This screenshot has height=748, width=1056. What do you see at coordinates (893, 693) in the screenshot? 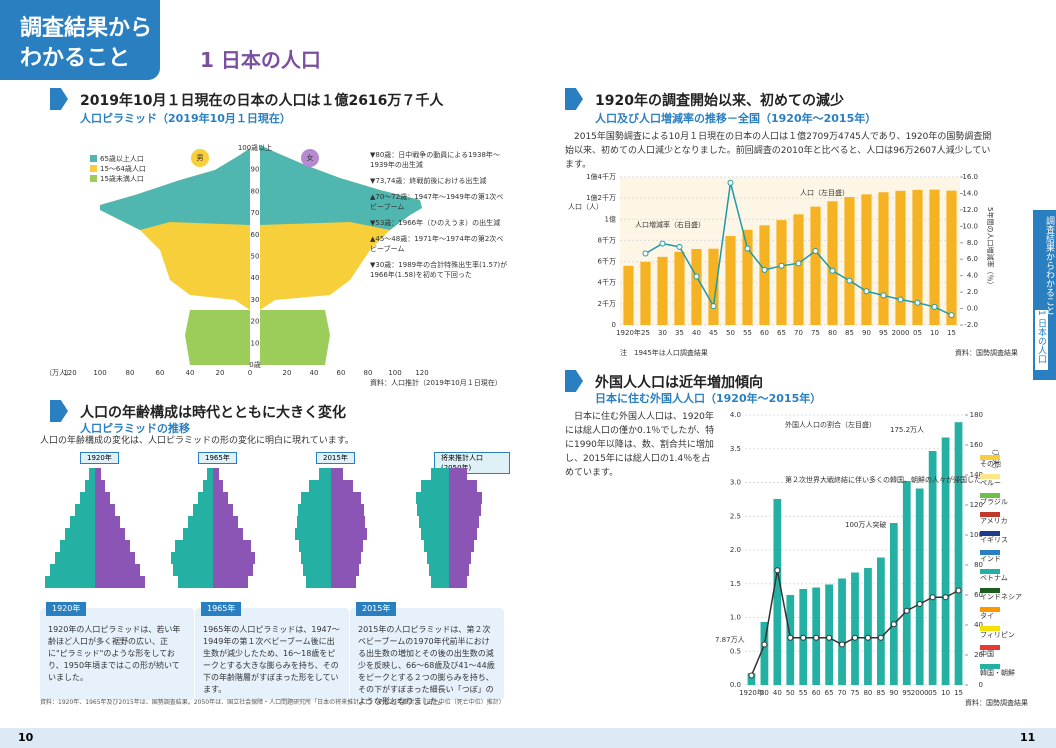
I see `x-tick-label: 90` at bounding box center [893, 693].